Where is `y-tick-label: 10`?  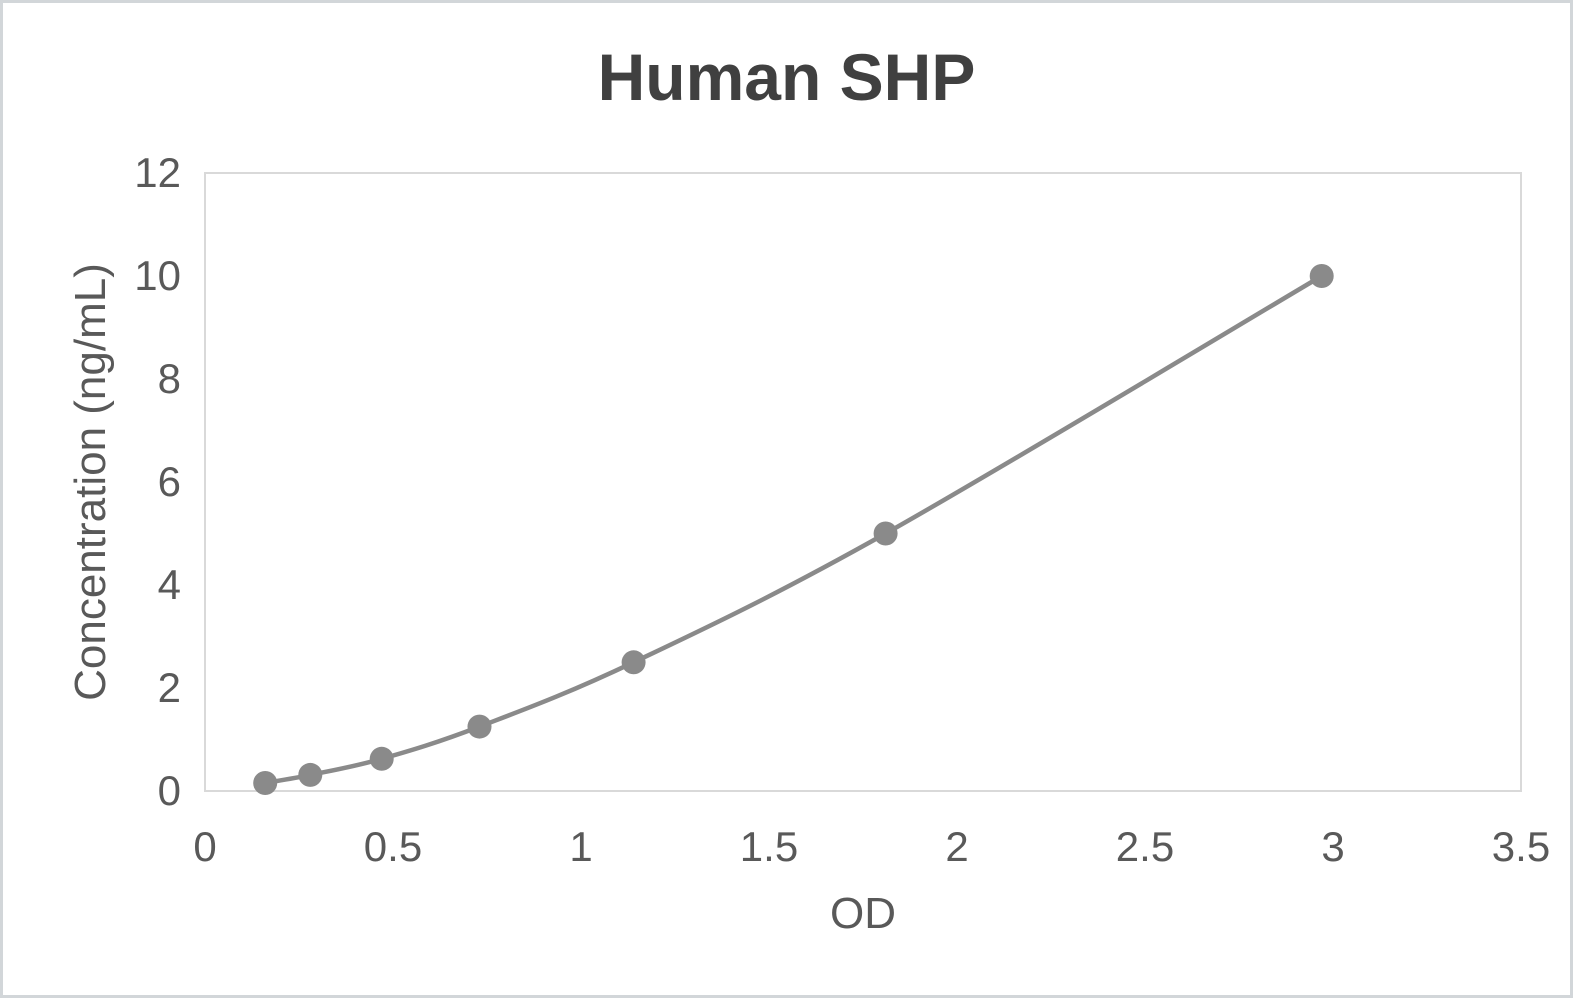 y-tick-label: 10 is located at coordinates (157, 275).